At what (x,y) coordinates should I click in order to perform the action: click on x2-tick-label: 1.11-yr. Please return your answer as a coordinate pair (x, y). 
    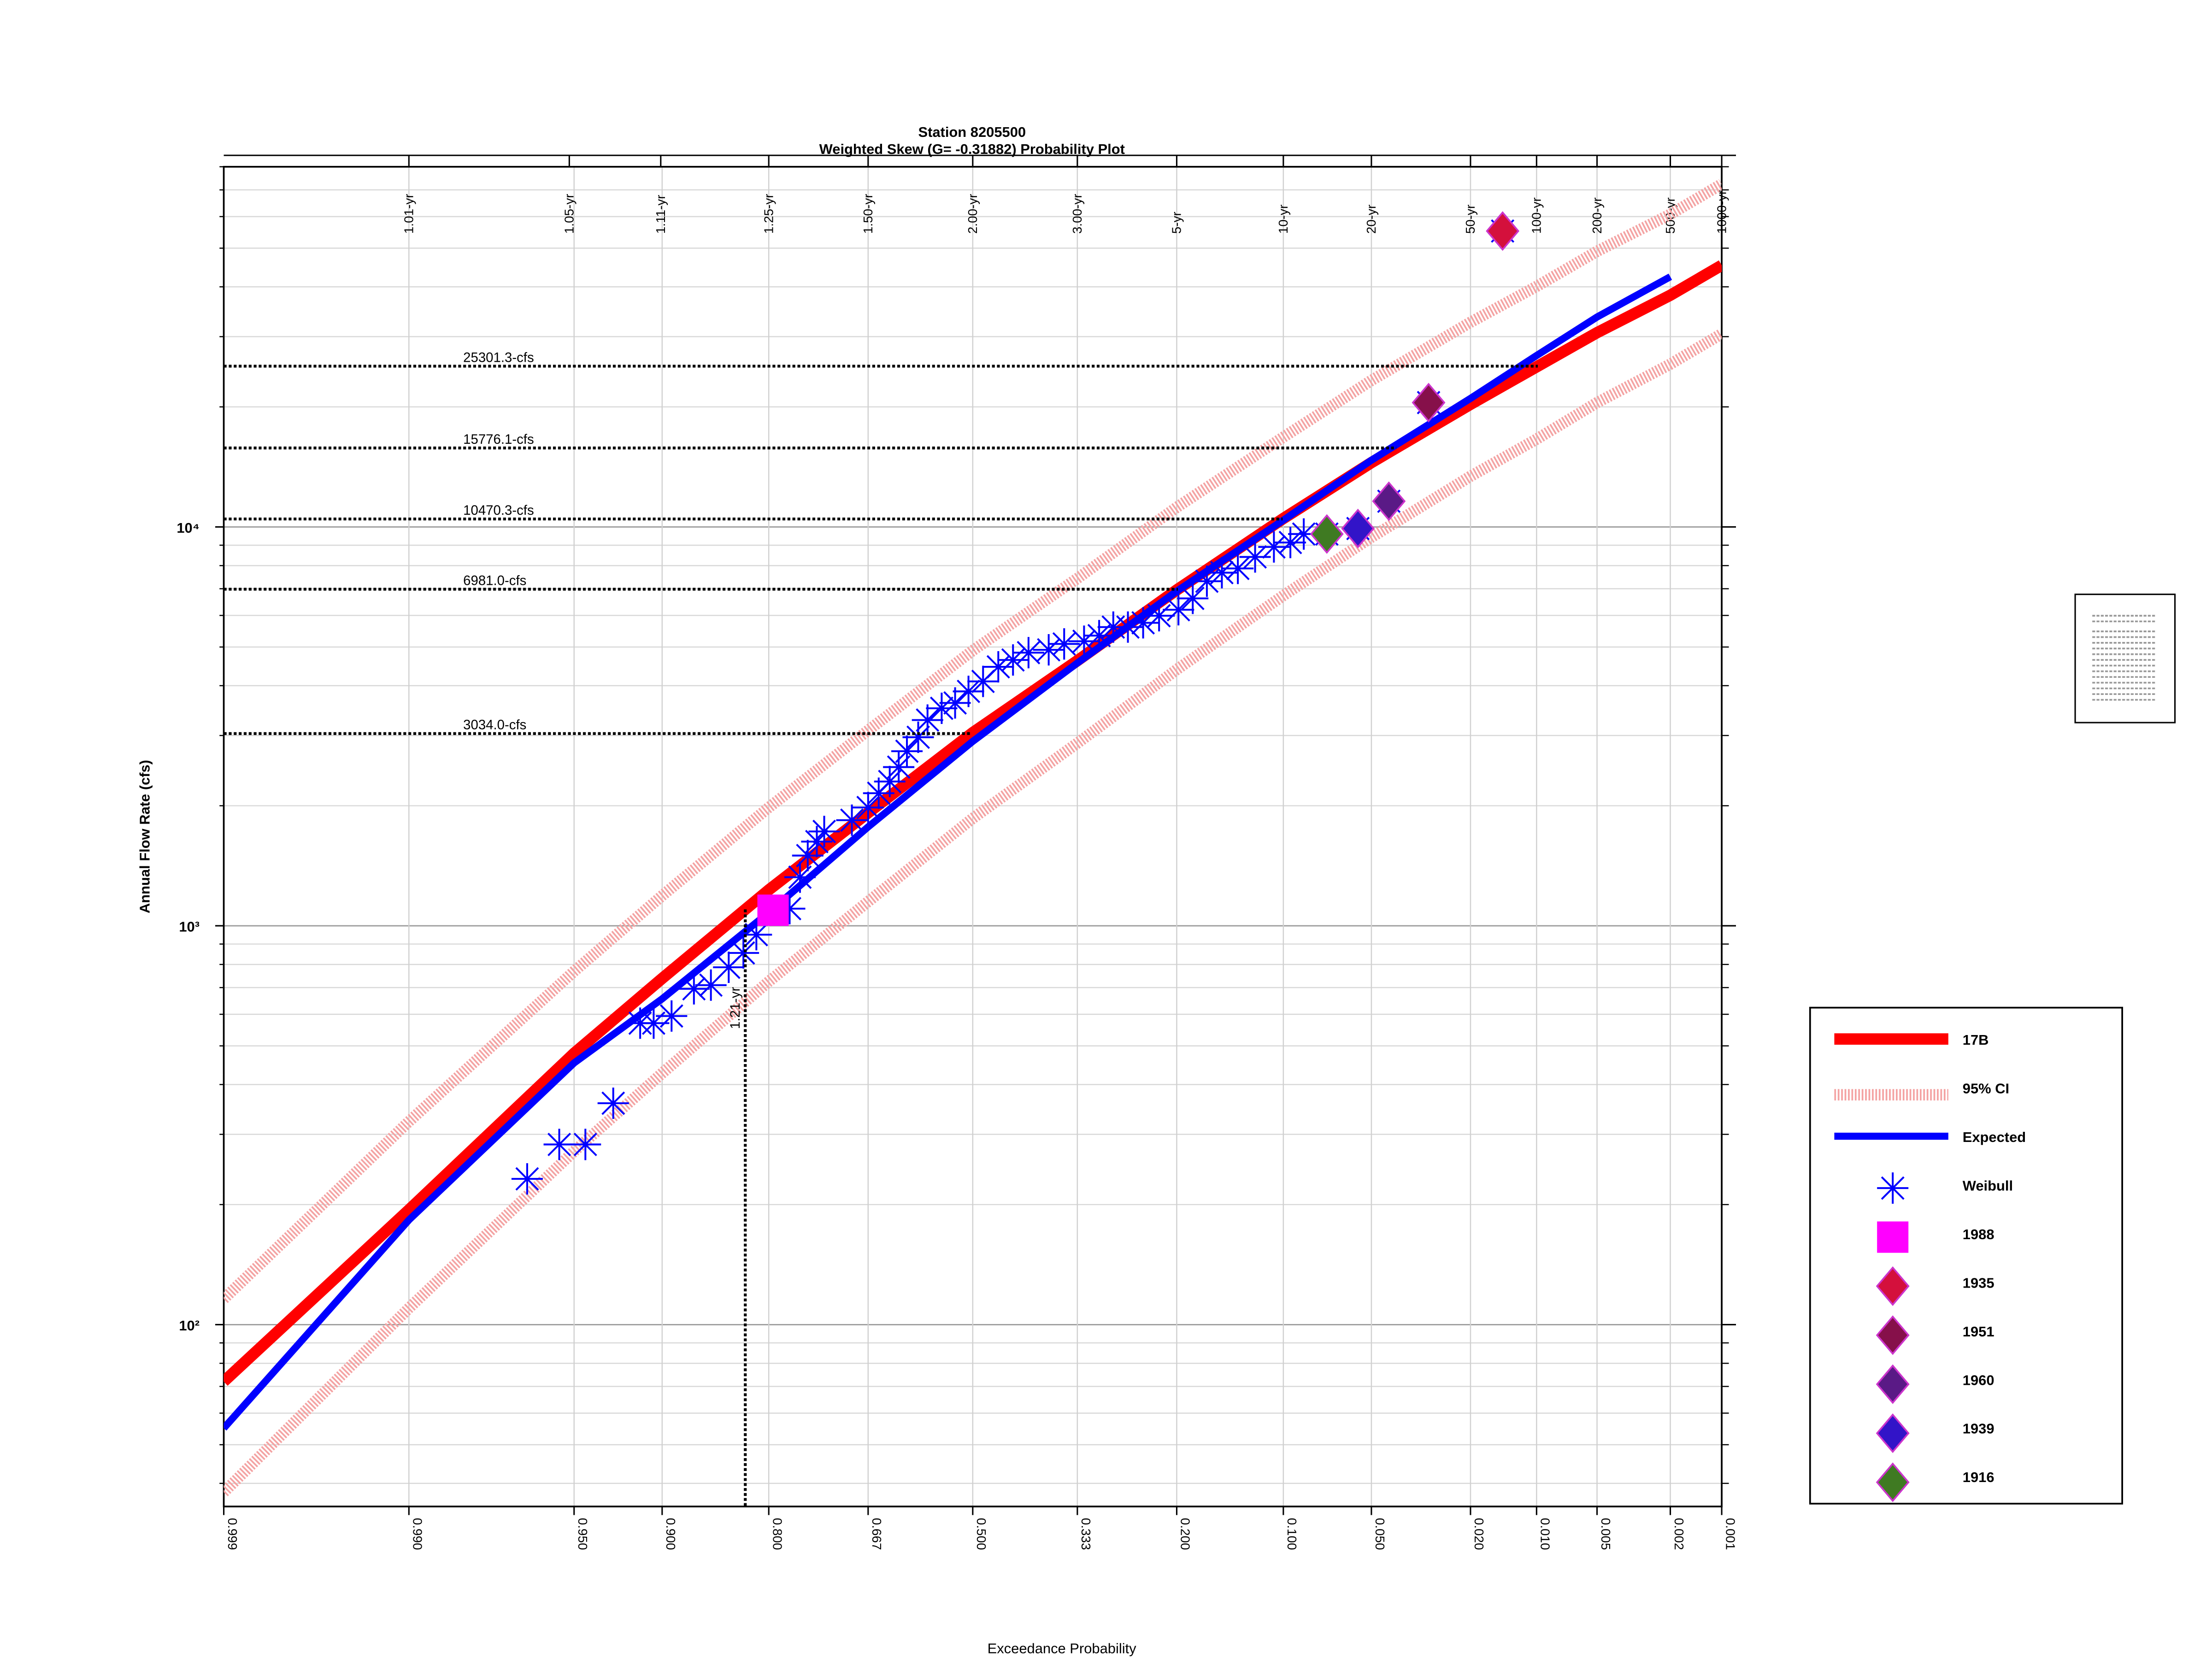
    Looking at the image, I should click on (660, 214).